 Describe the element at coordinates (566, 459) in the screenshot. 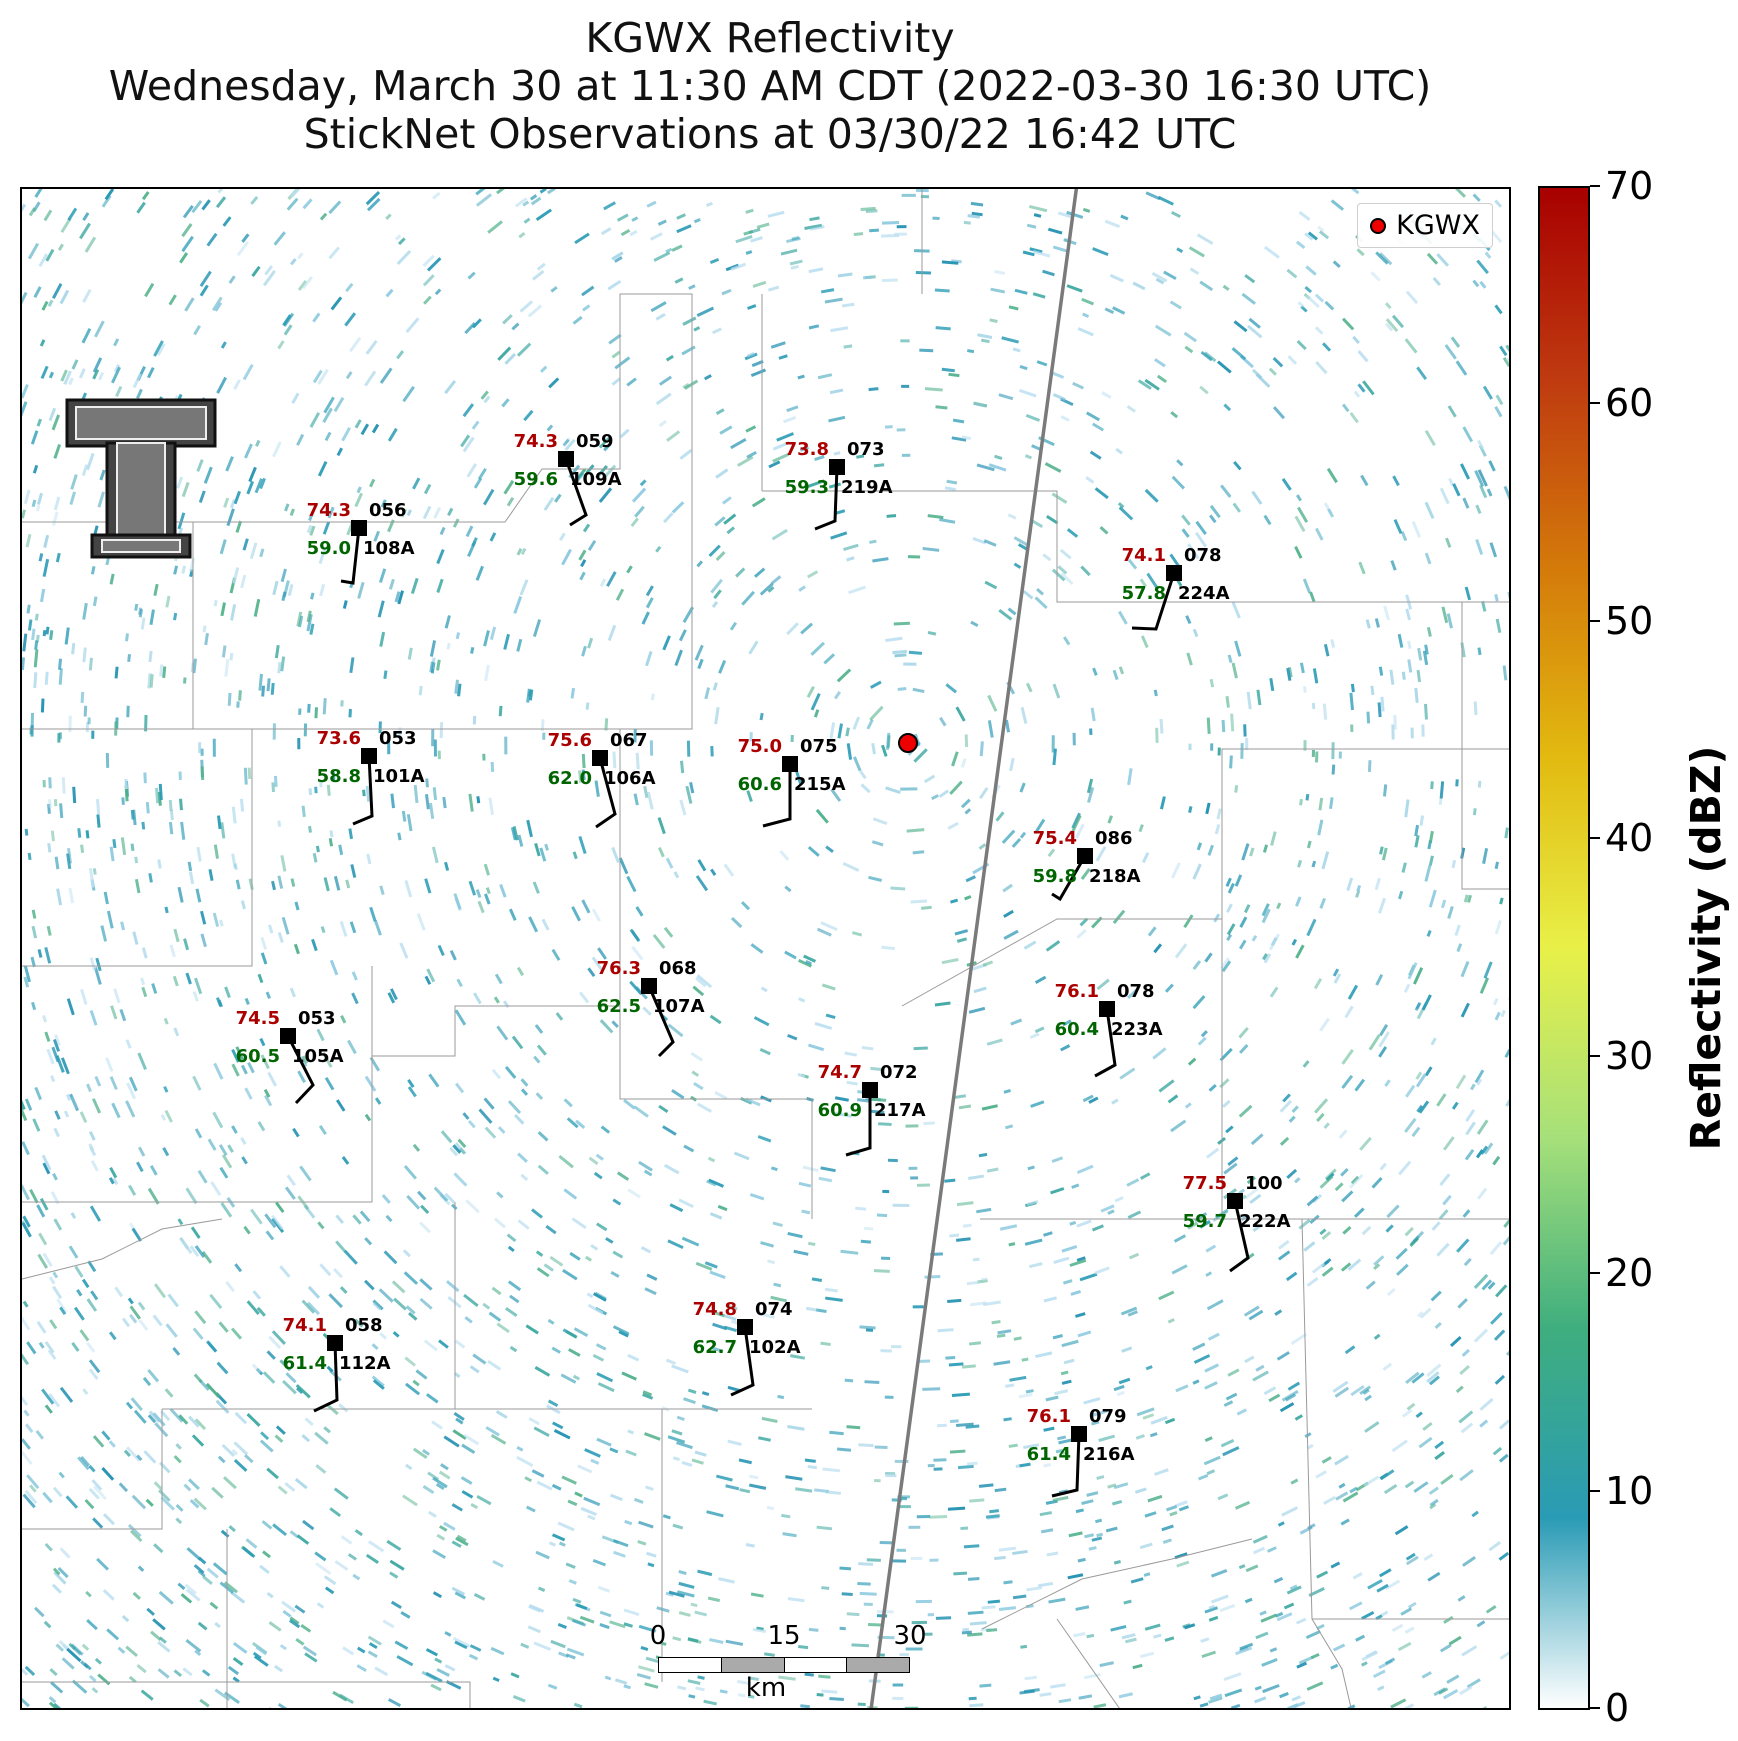

I see `station-marker` at that location.